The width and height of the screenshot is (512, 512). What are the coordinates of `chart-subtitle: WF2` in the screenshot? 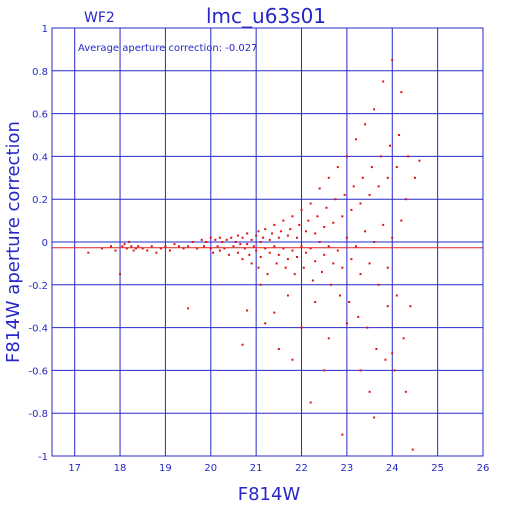 It's located at (99, 18).